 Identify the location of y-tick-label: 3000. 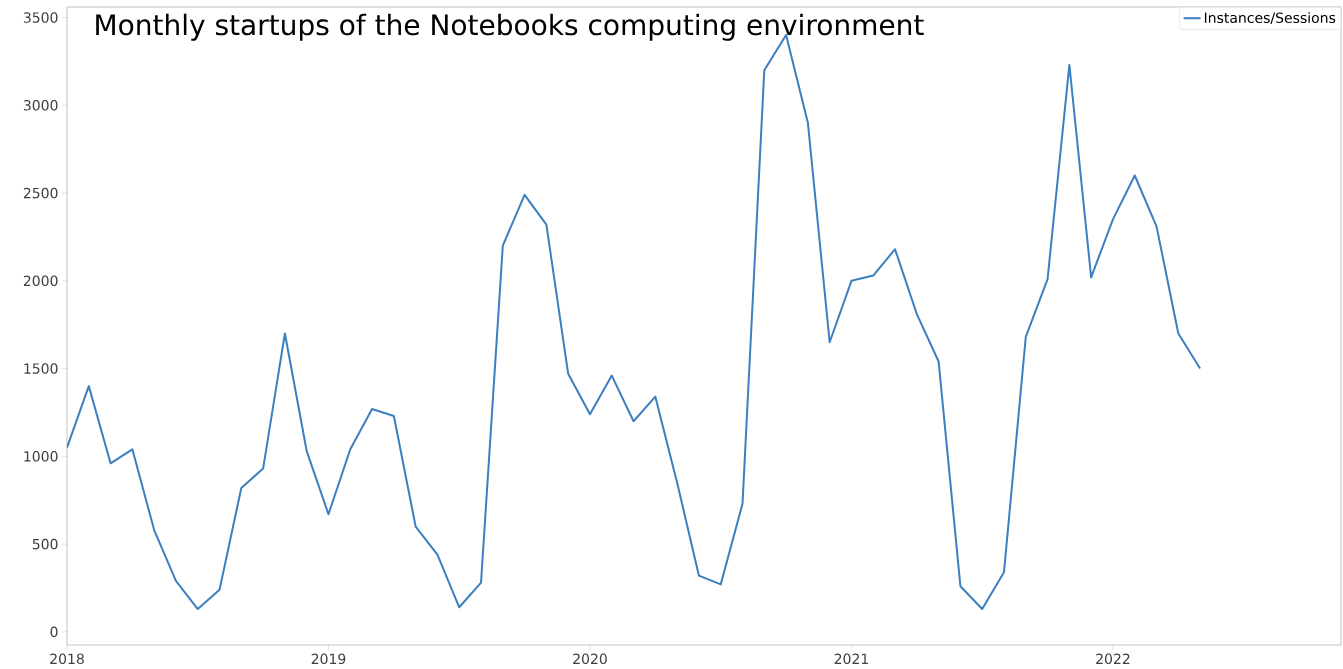
(40, 105).